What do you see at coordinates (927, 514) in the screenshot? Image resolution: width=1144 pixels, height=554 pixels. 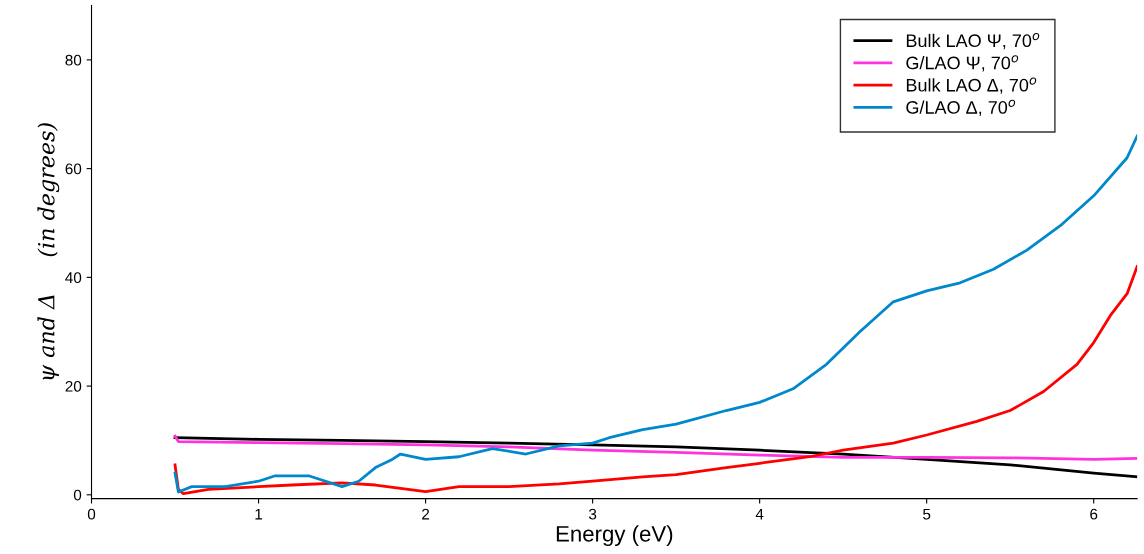 I see `x-tick-label: 5` at bounding box center [927, 514].